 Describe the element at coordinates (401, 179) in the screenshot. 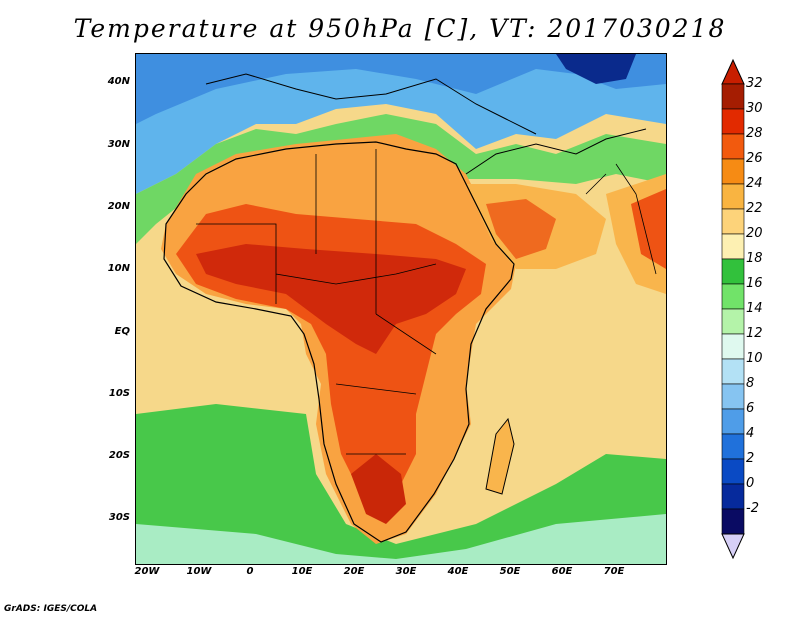

I see `mild-zone-mediterranean` at that location.